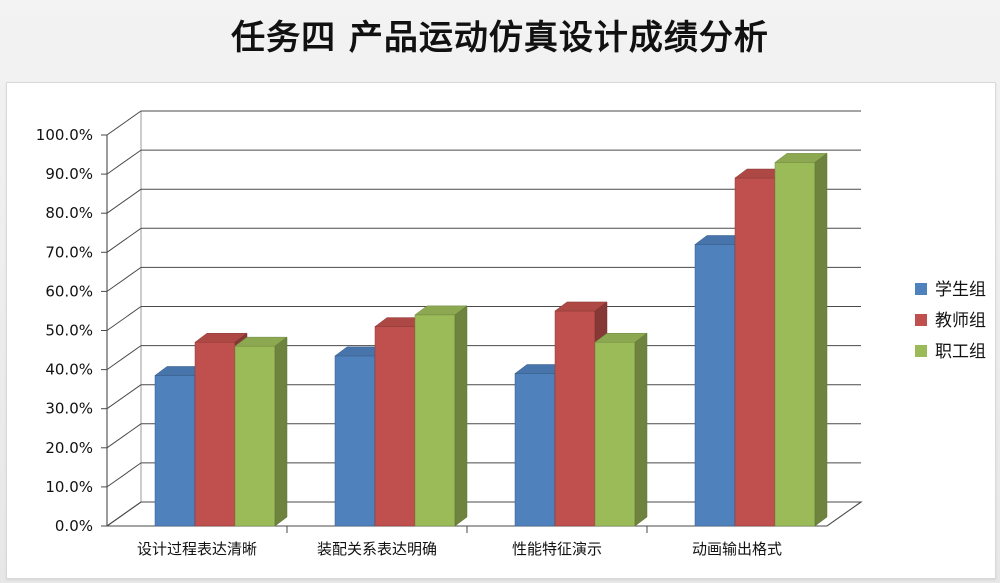  Describe the element at coordinates (69, 213) in the screenshot. I see `y-tick-label: 80.0%` at that location.